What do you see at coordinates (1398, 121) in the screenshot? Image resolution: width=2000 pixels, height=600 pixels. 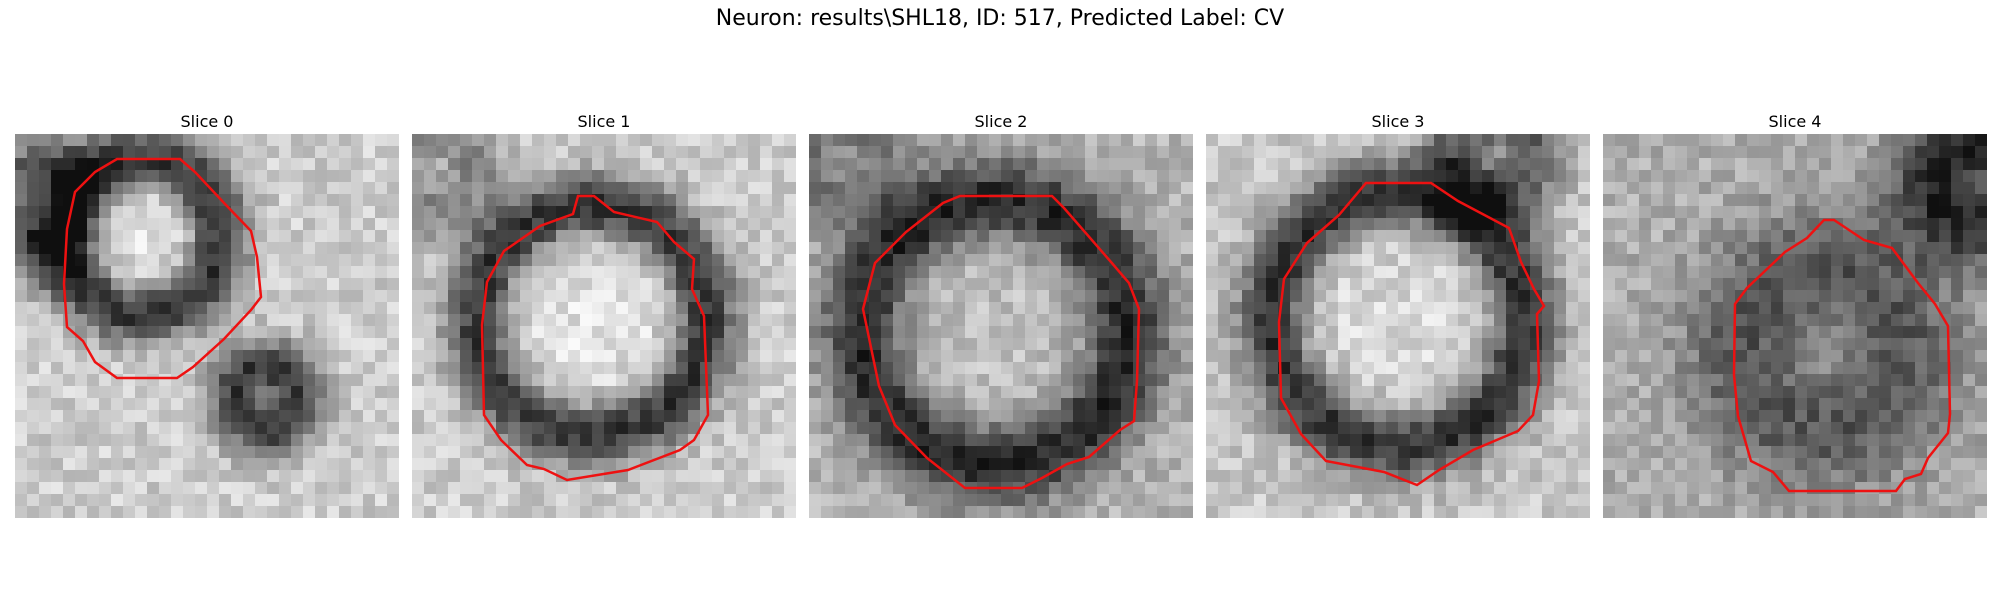 I see `slice-title: Slice 3` at bounding box center [1398, 121].